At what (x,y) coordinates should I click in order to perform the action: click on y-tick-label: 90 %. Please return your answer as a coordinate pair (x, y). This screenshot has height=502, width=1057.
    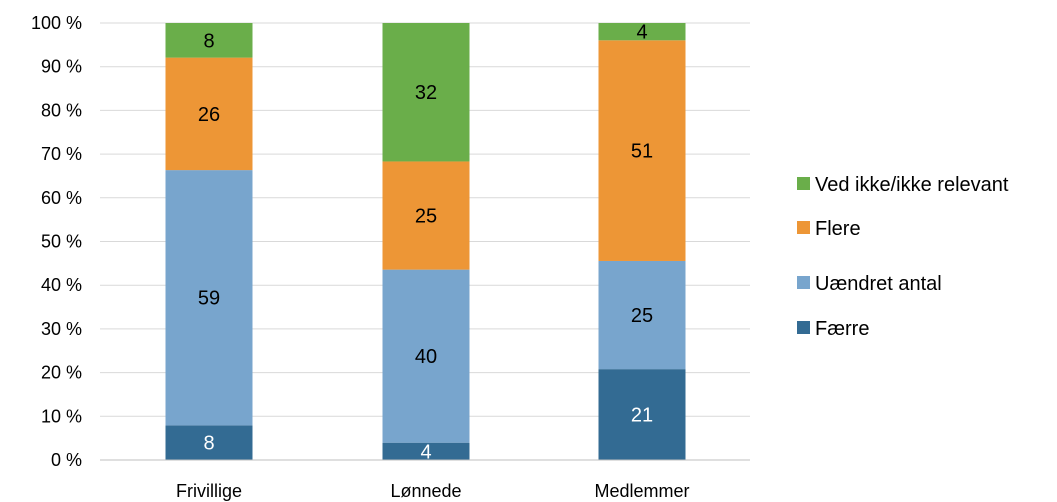
    Looking at the image, I should click on (61, 67).